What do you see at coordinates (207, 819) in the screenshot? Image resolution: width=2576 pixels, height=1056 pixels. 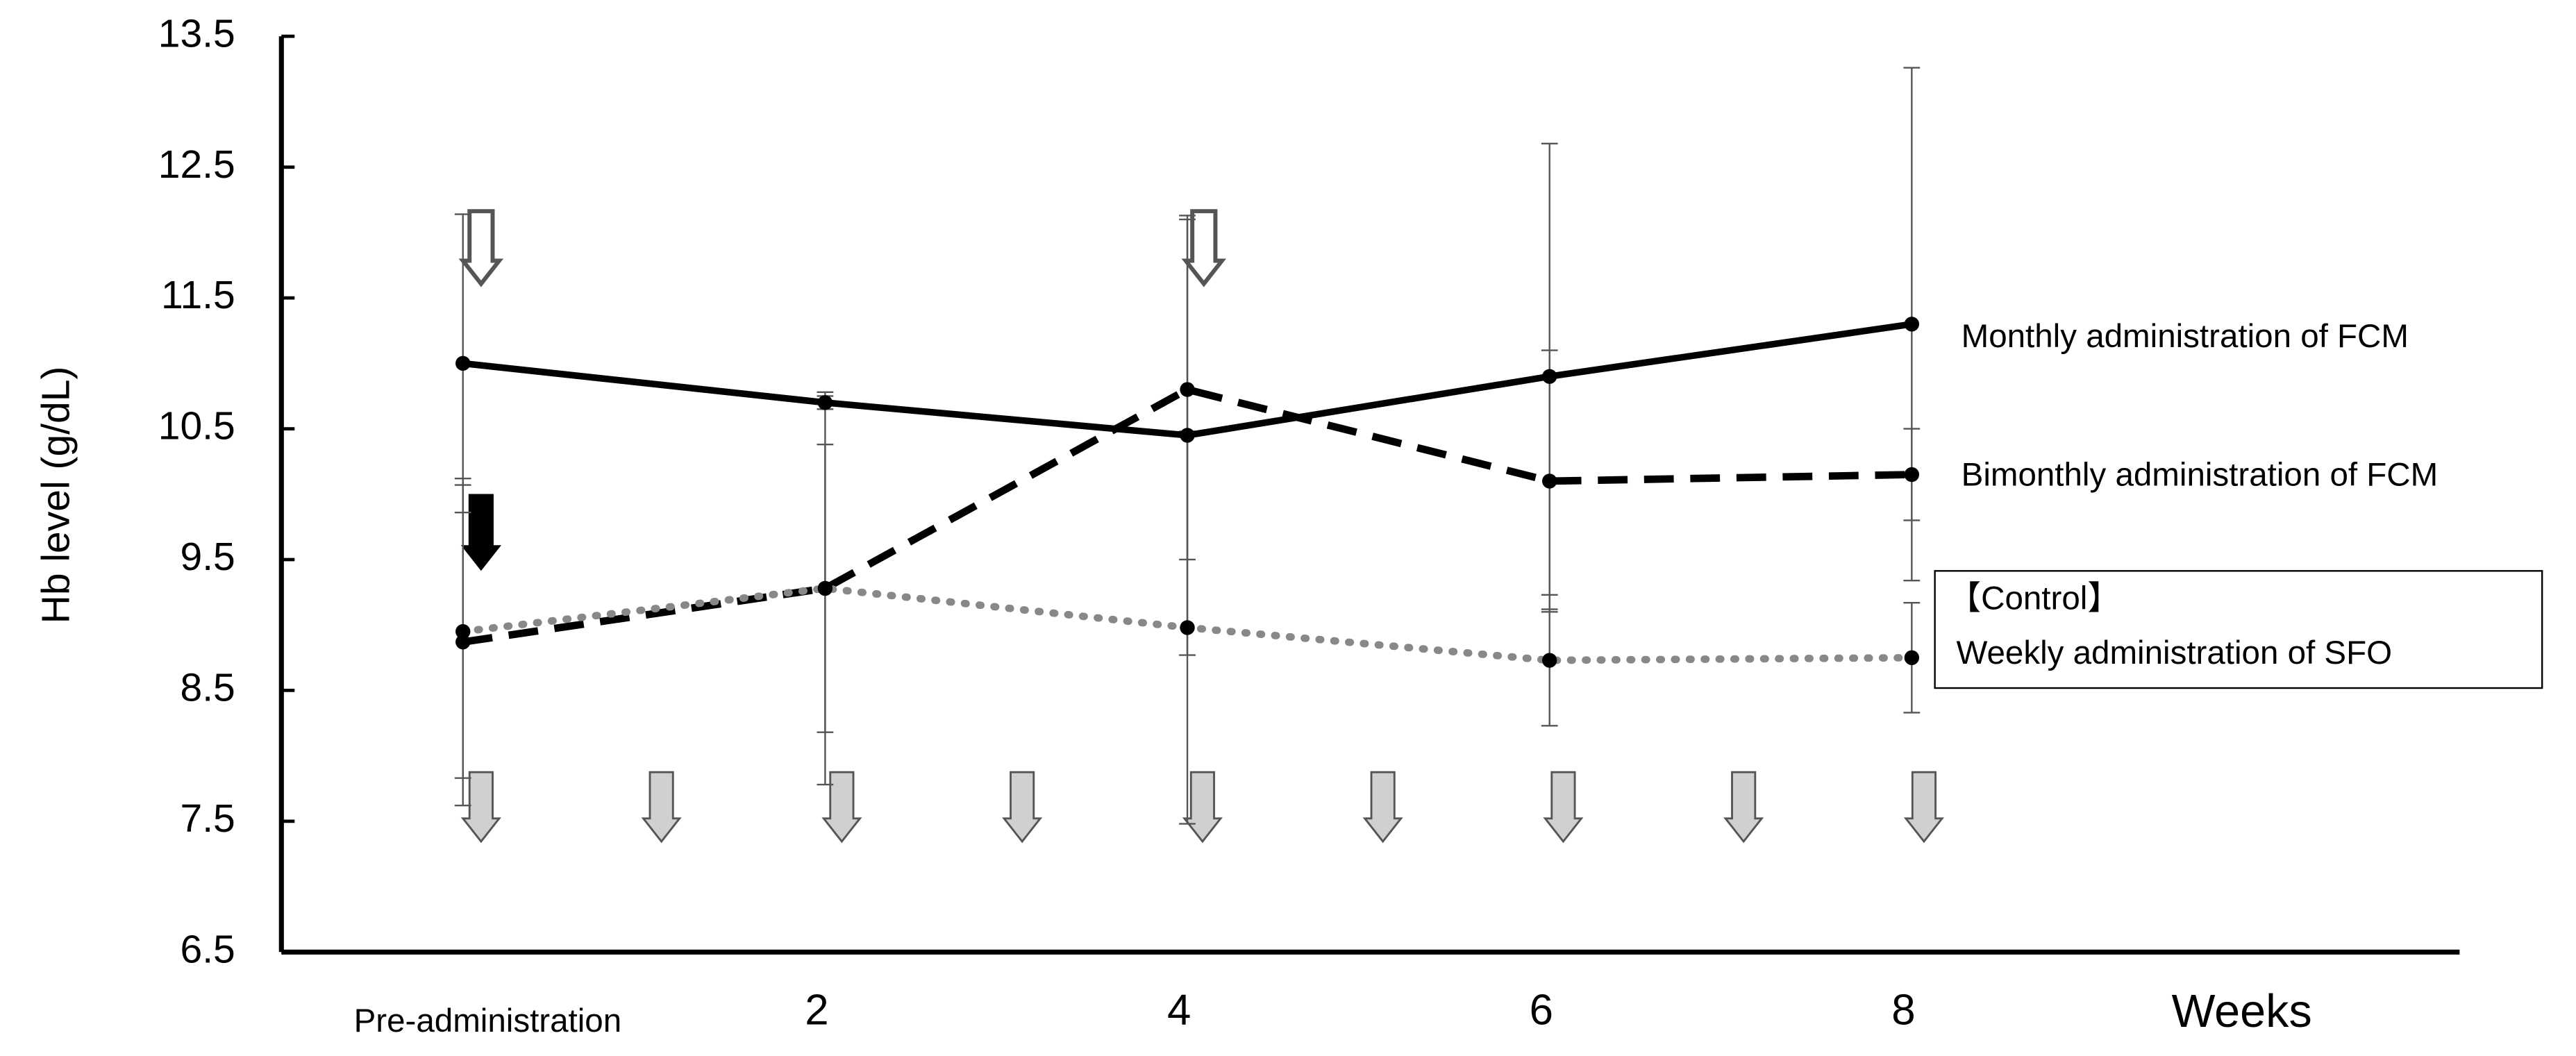 I see `y-tick-label: 7.5` at bounding box center [207, 819].